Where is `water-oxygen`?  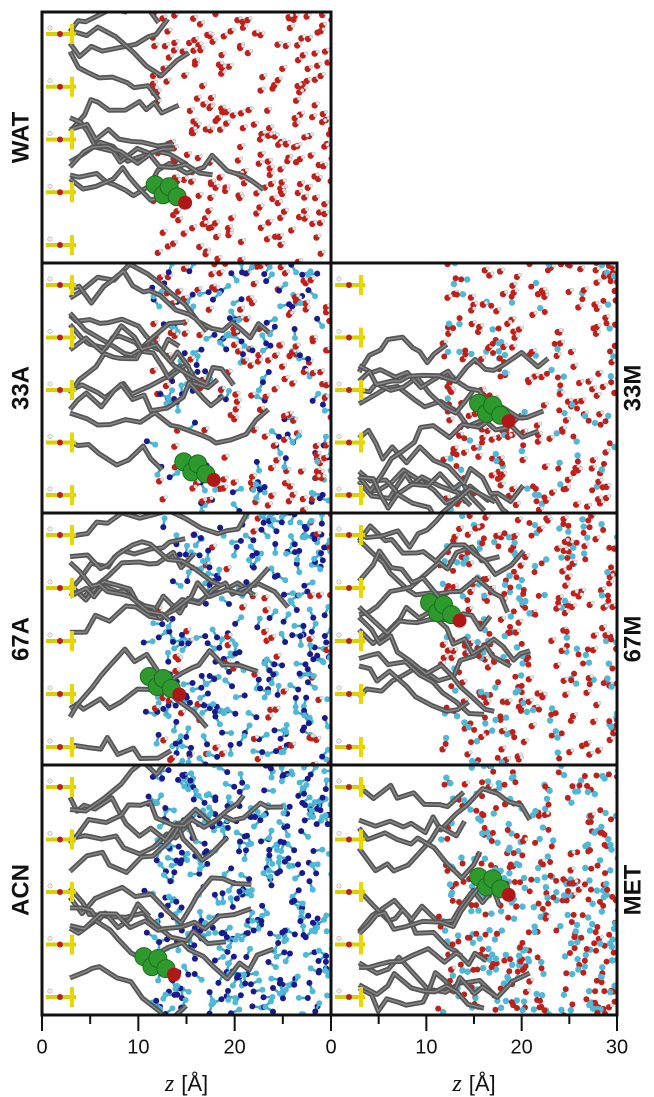
water-oxygen is located at coordinates (335, 203).